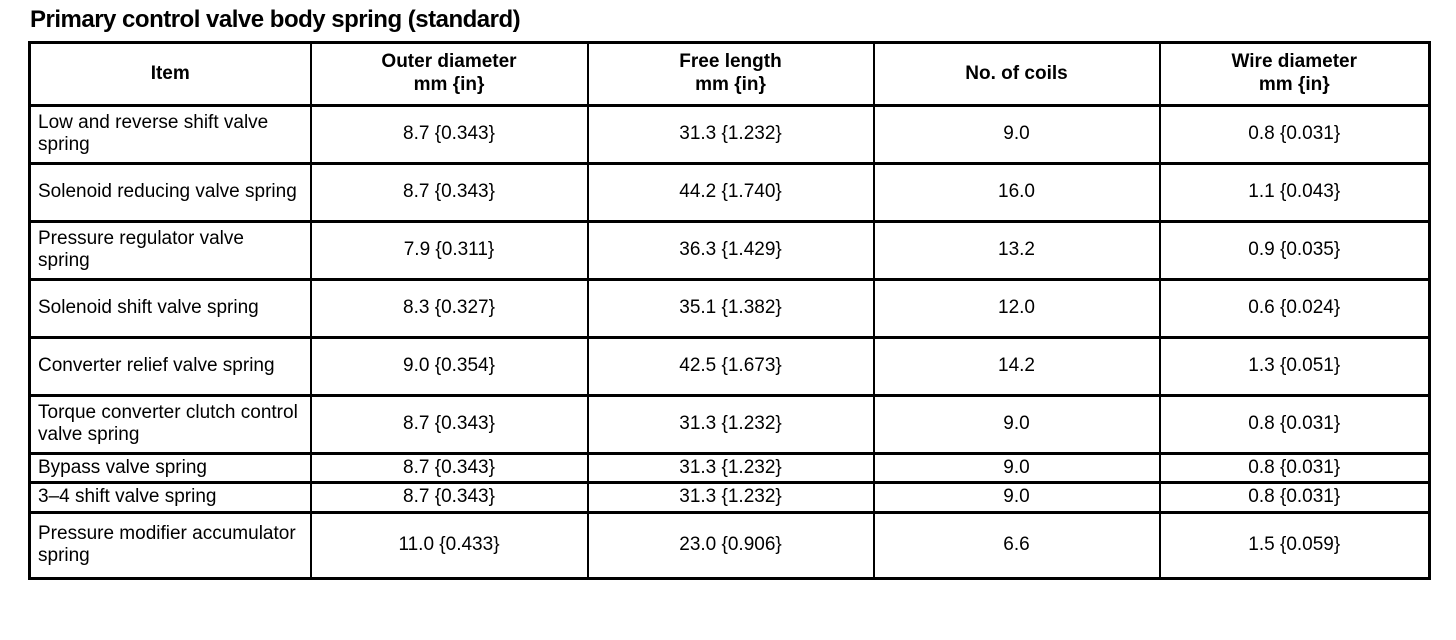 The width and height of the screenshot is (1456, 640). Describe the element at coordinates (170, 308) in the screenshot. I see `item-cell: Solenoid shift valve spring` at that location.